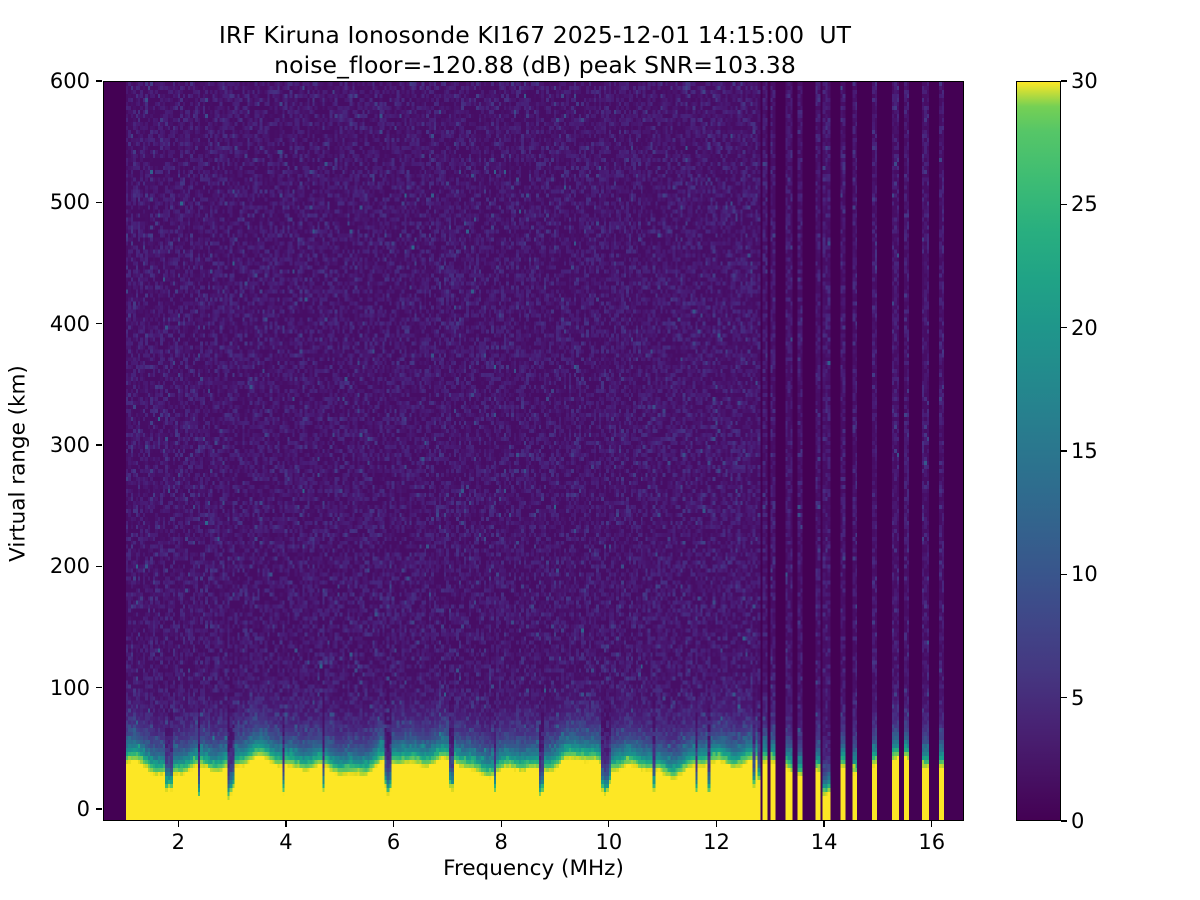  I want to click on colorbar, so click(1038, 451).